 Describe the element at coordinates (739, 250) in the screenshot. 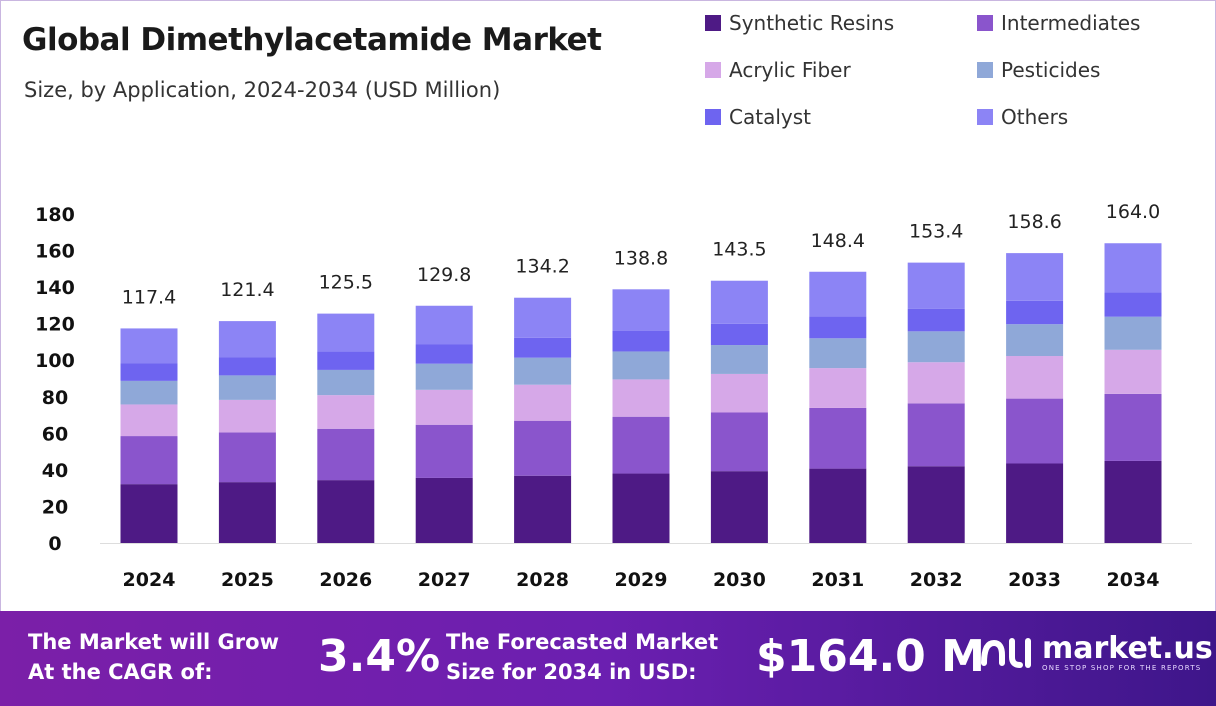

I see `total-data-label: 143.5` at that location.